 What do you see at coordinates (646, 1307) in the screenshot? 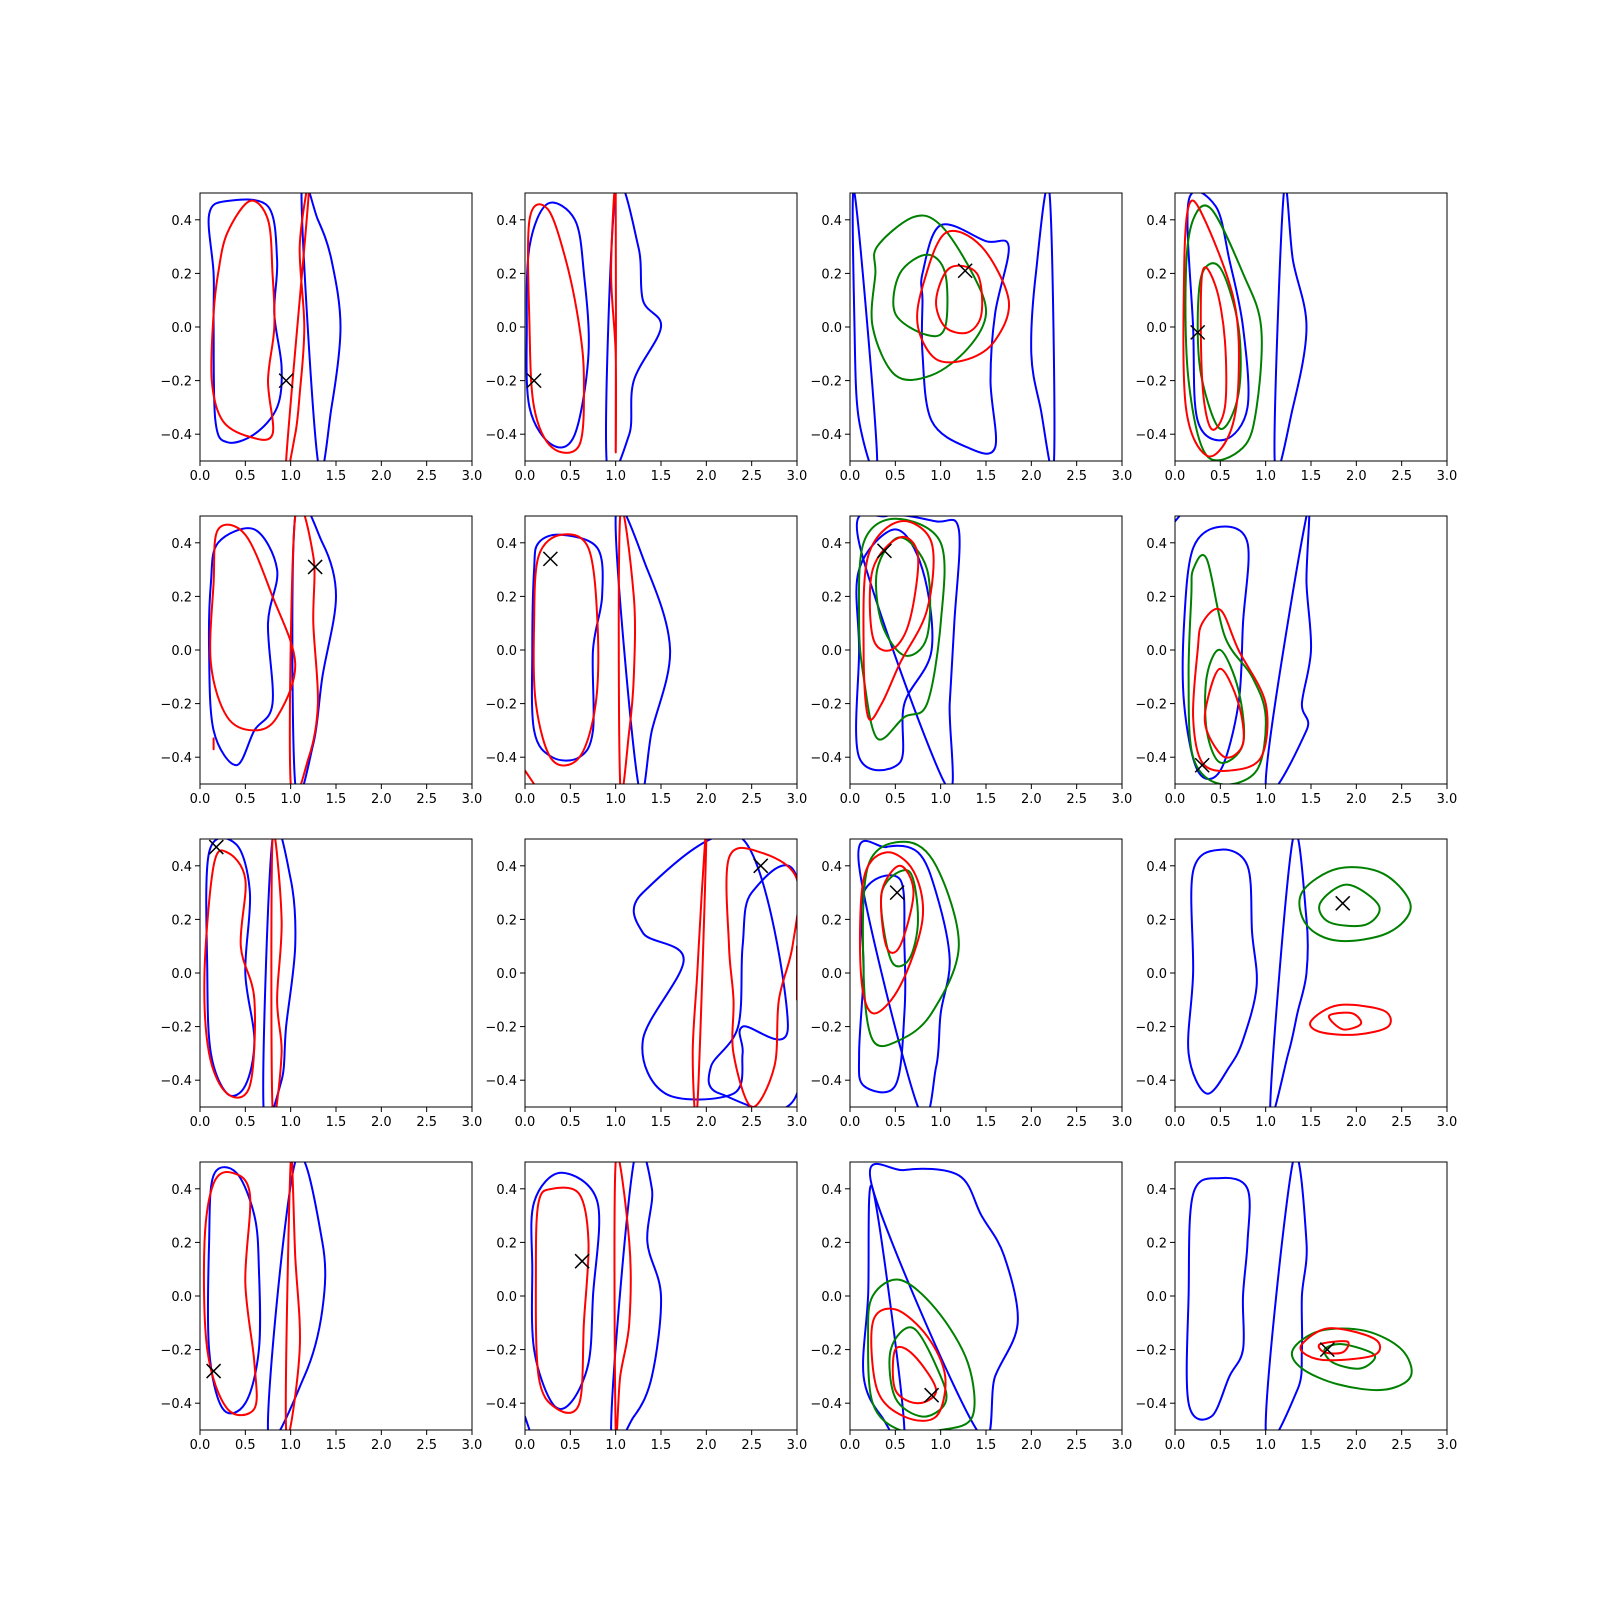
I see `subplot-4-2: 0.0 0.5 1.0 1.5 2.0 2.5 3.0 −0.4 −0.2 0.0 0.2 0.4` at bounding box center [646, 1307].